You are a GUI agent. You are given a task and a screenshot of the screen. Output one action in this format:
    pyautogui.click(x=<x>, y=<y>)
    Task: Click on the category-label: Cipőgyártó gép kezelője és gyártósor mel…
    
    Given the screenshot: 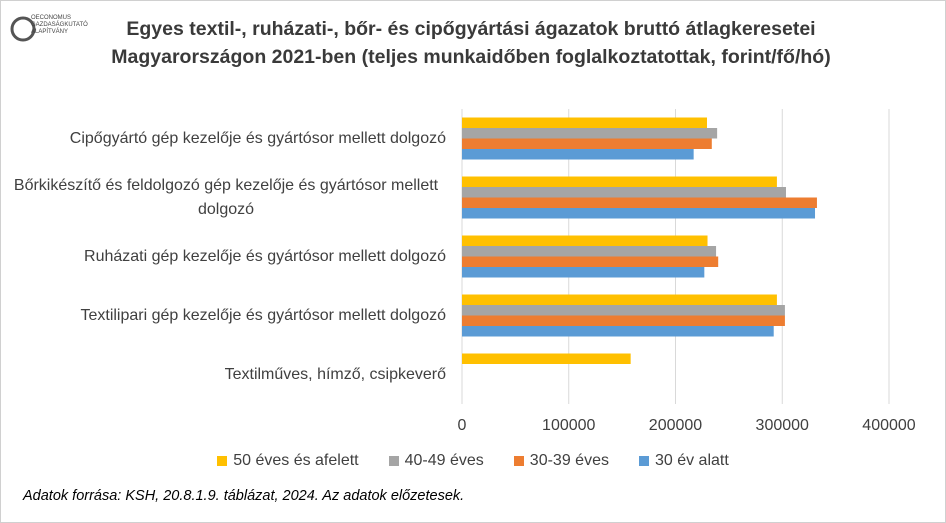 What is the action you would take?
    pyautogui.click(x=223, y=138)
    